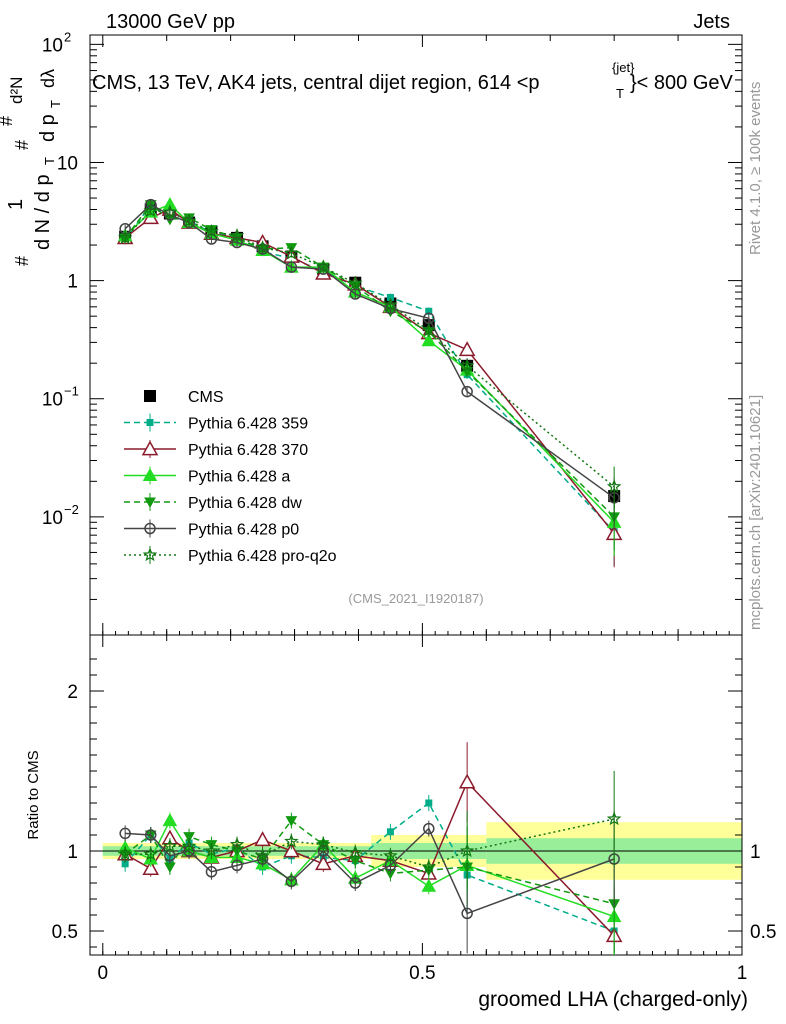 This screenshot has height=1024, width=786. Describe the element at coordinates (763, 932) in the screenshot. I see `y-tick-label-ratio-right: 0.5` at that location.